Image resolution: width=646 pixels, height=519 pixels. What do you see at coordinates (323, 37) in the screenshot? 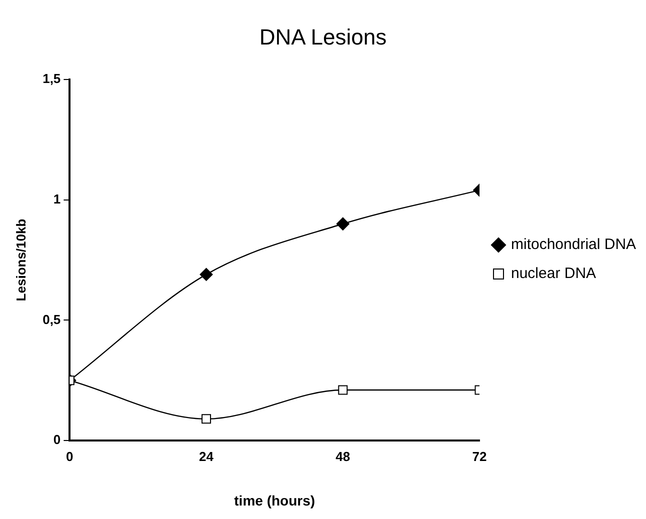
I see `chart-title: DNA Lesions` at bounding box center [323, 37].